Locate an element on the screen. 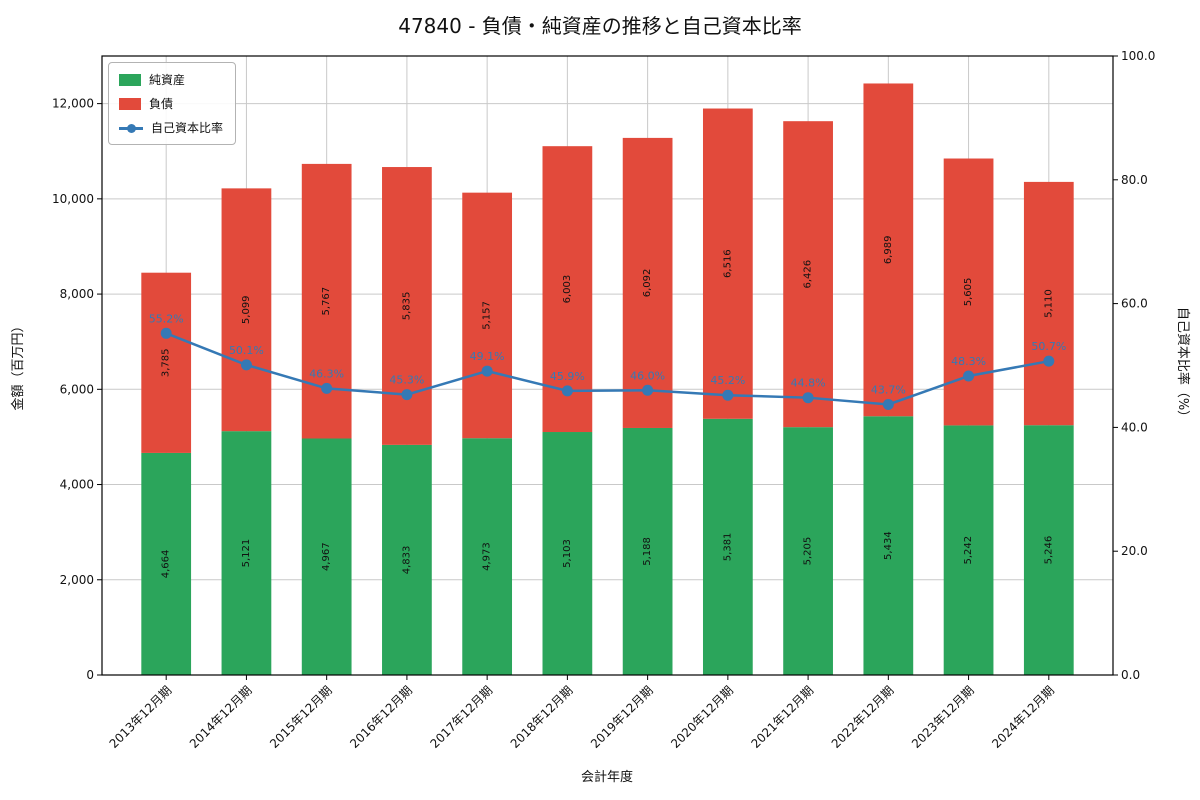 The height and width of the screenshot is (800, 1200). bar-value-label-debt: 5,767 is located at coordinates (326, 301).